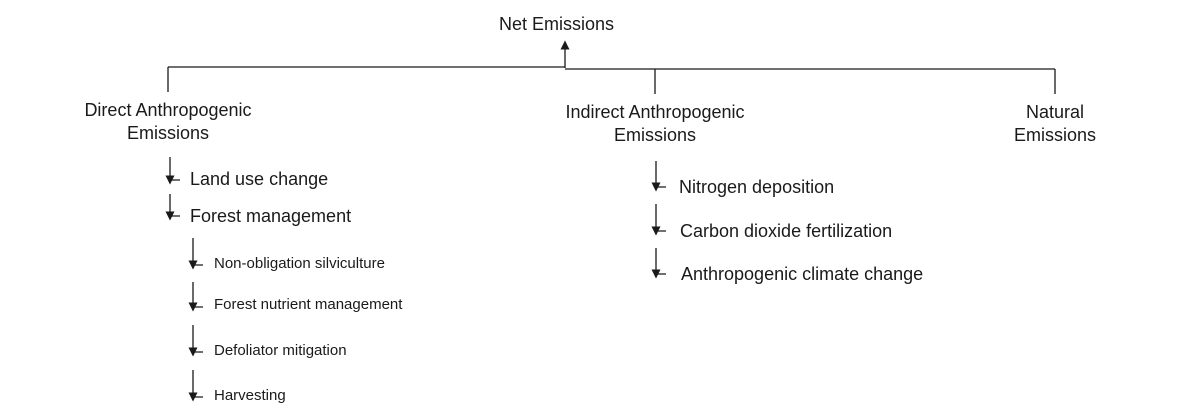  What do you see at coordinates (802, 274) in the screenshot?
I see `node-anthropogenic-climate-change: Anthropogenic climate change` at bounding box center [802, 274].